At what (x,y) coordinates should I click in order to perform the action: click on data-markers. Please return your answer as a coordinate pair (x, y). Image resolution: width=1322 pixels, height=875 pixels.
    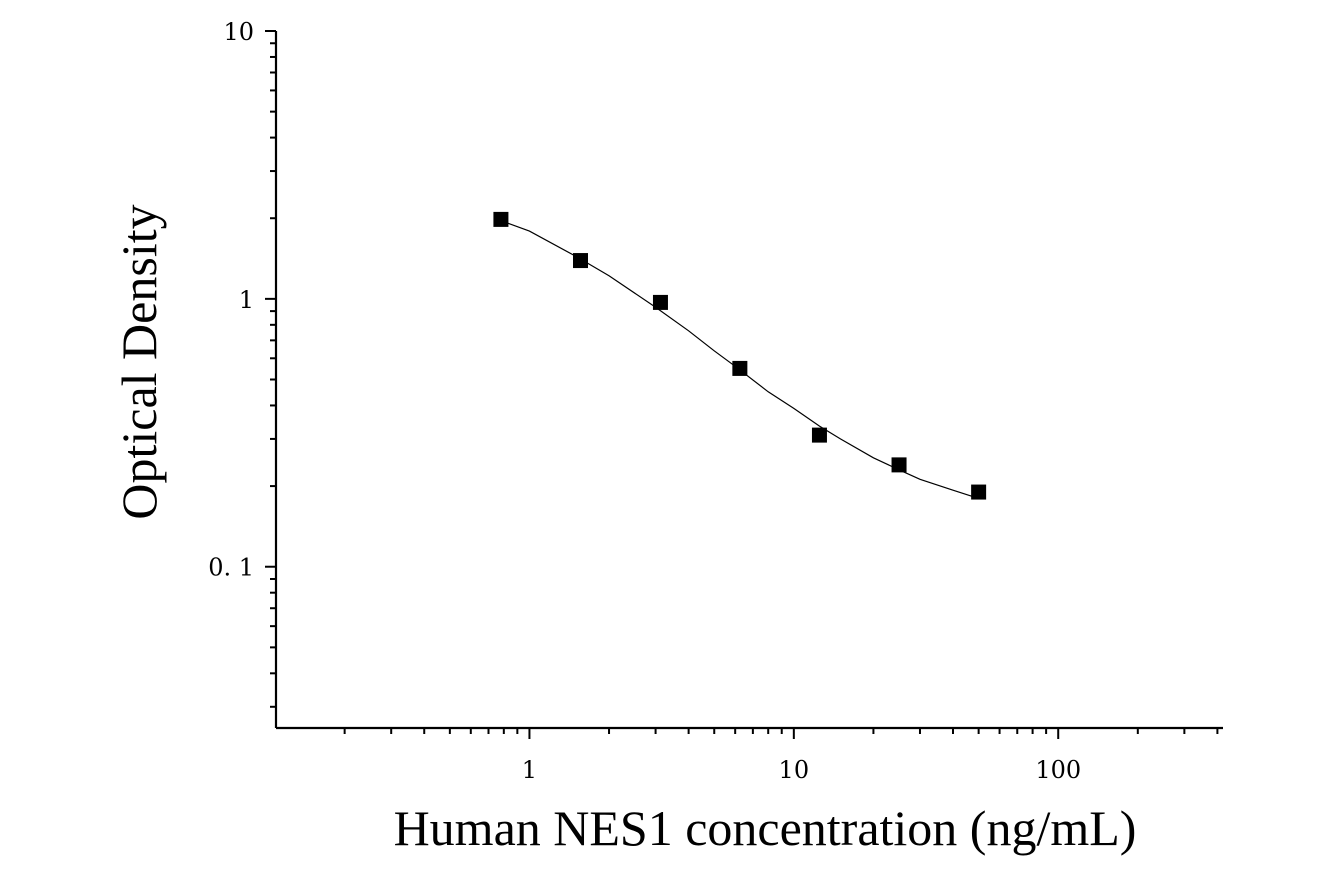
    Looking at the image, I should click on (740, 355).